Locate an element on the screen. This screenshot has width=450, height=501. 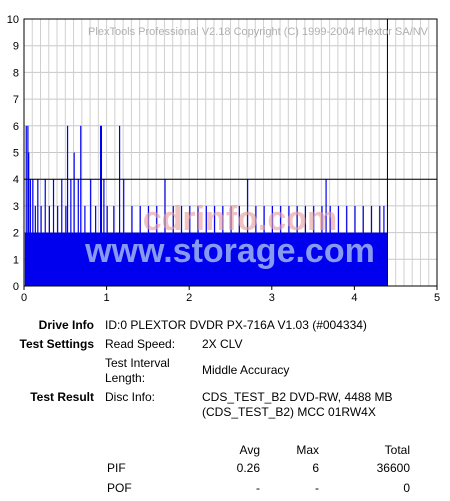
read-speed-value: 2X CLV is located at coordinates (222, 344).